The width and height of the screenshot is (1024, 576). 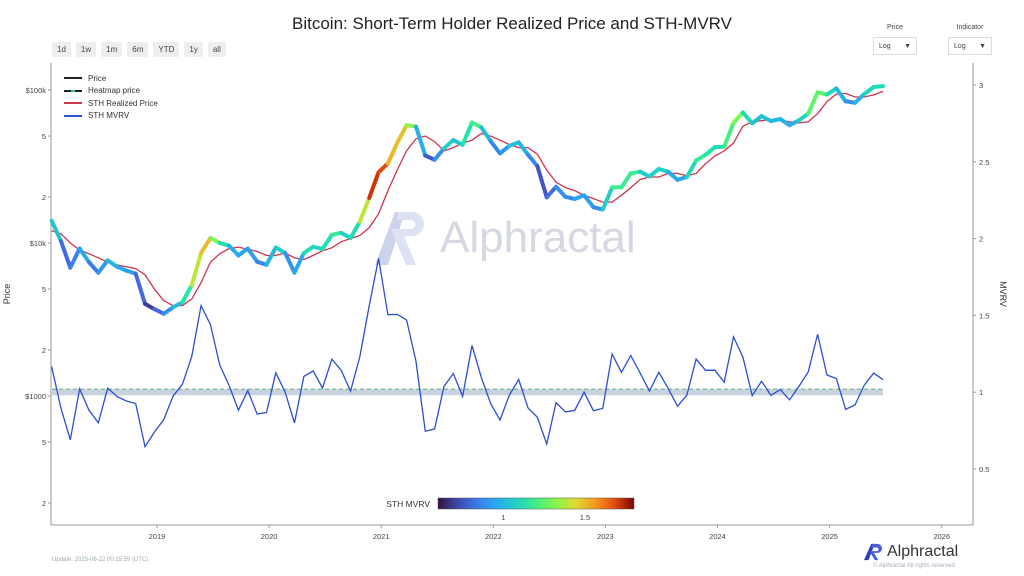 I want to click on indicator-scale-value: Log, so click(x=960, y=46).